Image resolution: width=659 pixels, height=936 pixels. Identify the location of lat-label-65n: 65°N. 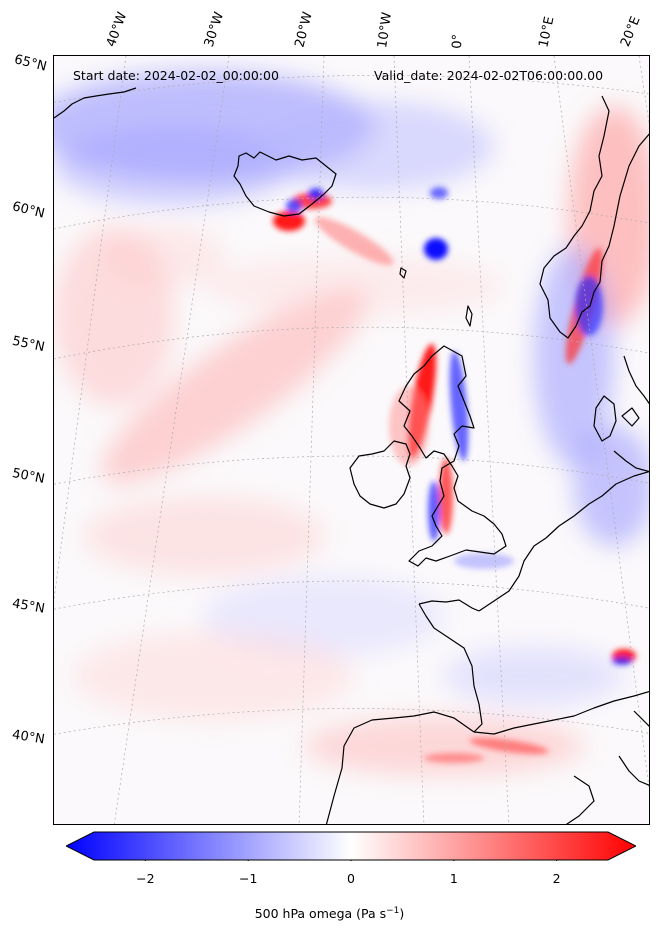
(30, 63).